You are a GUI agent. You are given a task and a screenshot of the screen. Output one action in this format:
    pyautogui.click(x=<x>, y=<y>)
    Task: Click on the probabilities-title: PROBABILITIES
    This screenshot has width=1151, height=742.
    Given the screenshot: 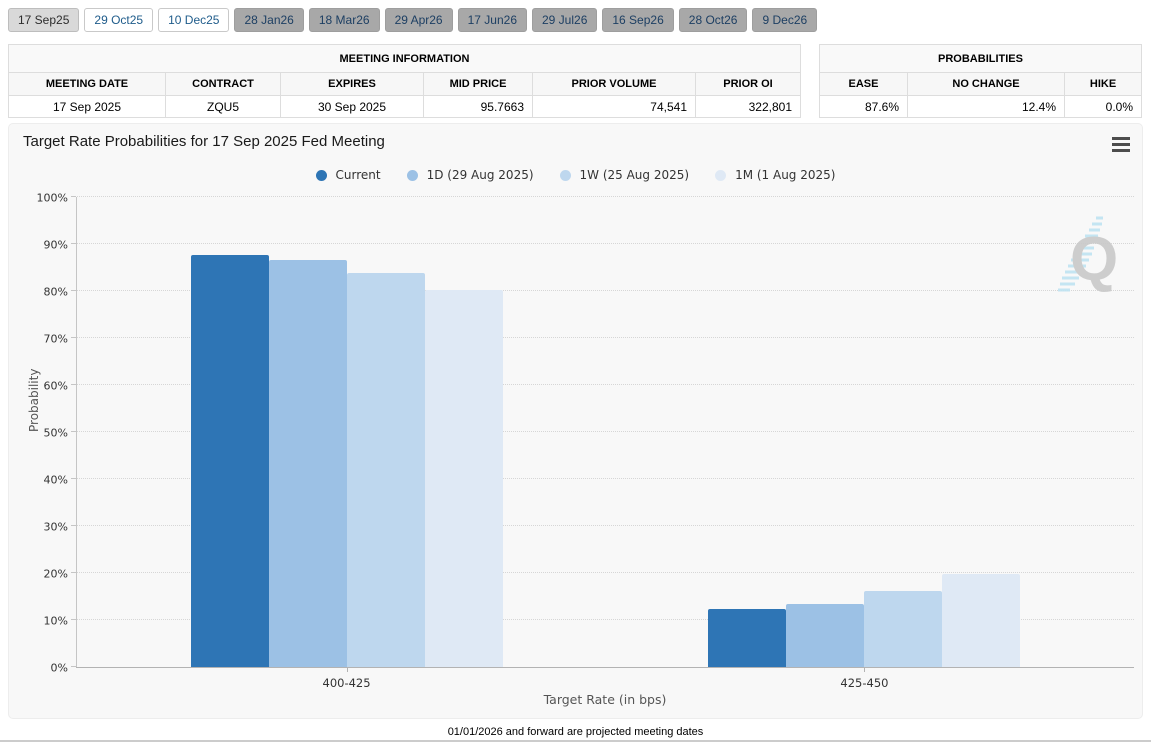 What is the action you would take?
    pyautogui.click(x=980, y=58)
    